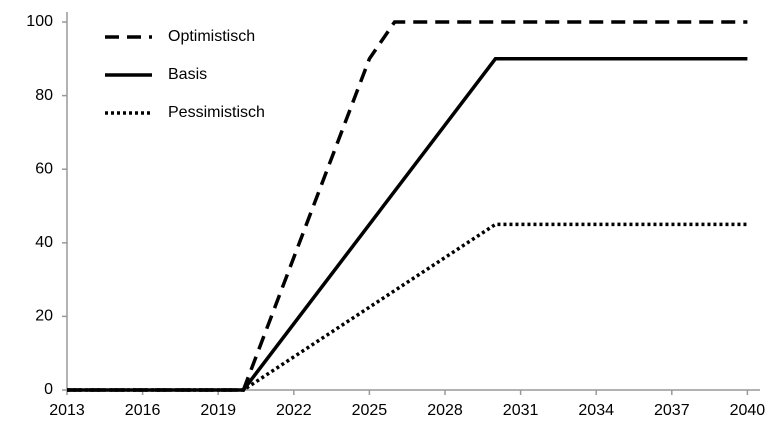 The width and height of the screenshot is (771, 421). Describe the element at coordinates (218, 410) in the screenshot. I see `x-tick-label: 2019` at that location.